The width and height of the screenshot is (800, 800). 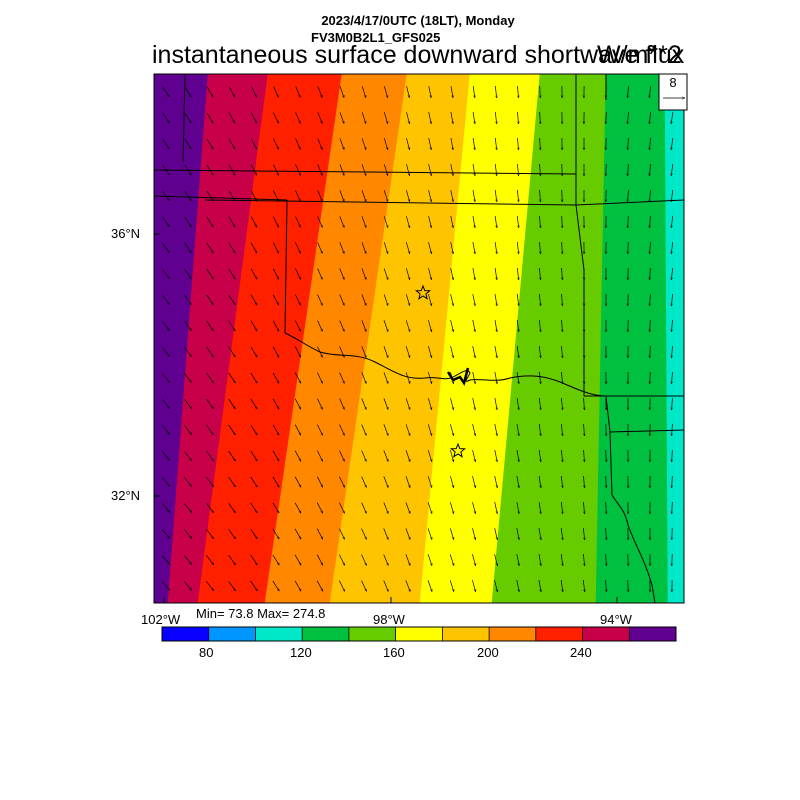 I want to click on vector-reference-value: 8, so click(x=672, y=82).